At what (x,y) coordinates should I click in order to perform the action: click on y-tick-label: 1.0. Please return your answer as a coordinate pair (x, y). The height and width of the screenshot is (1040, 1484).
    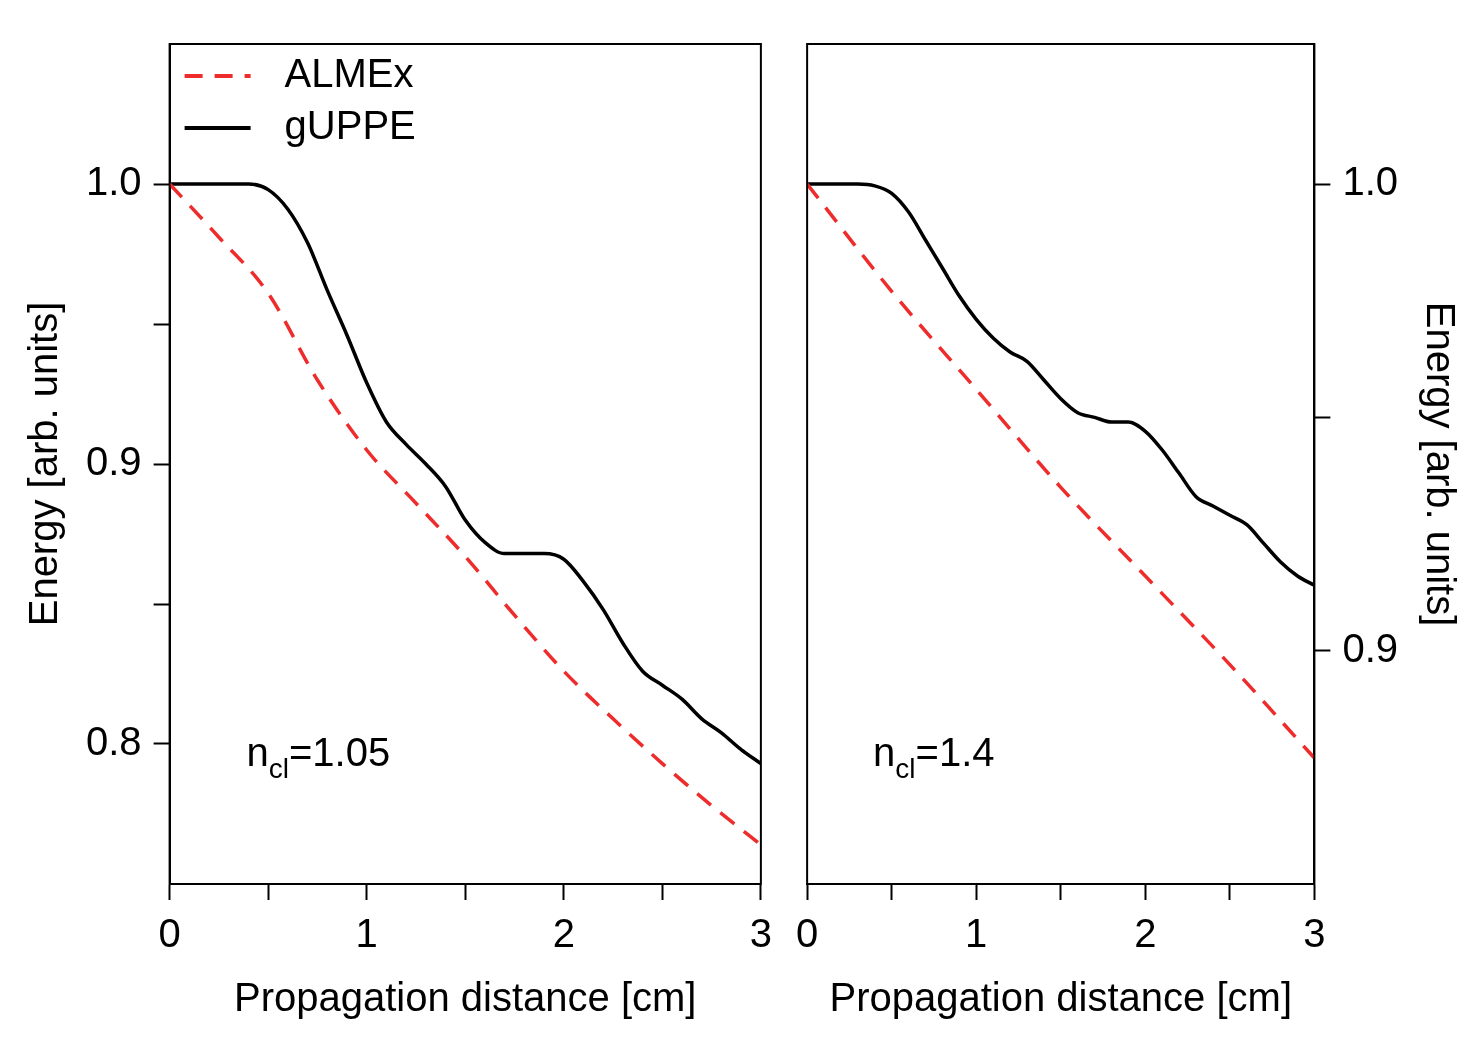
    Looking at the image, I should click on (114, 181).